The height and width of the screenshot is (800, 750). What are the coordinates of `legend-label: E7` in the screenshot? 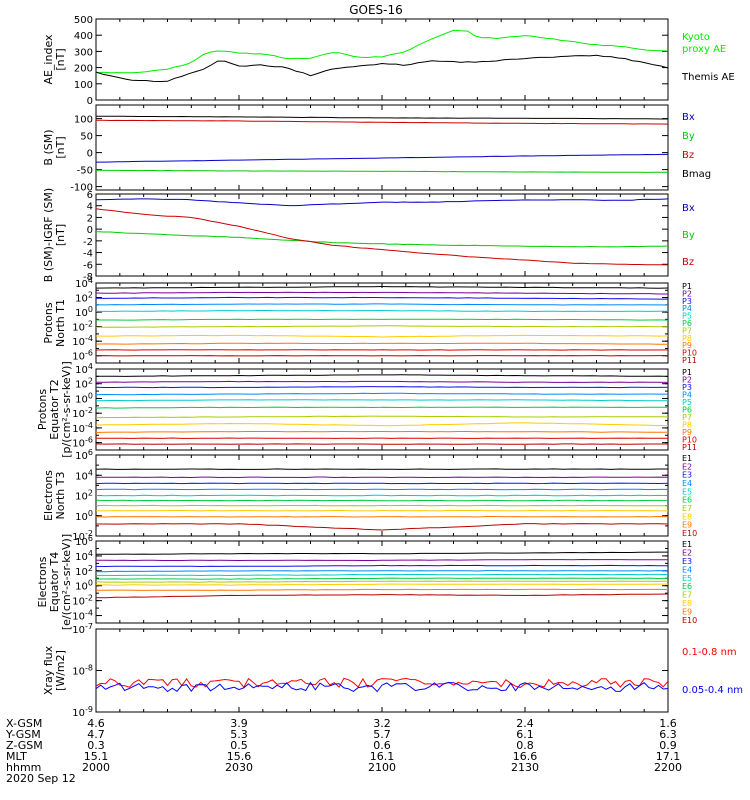 It's located at (687, 595).